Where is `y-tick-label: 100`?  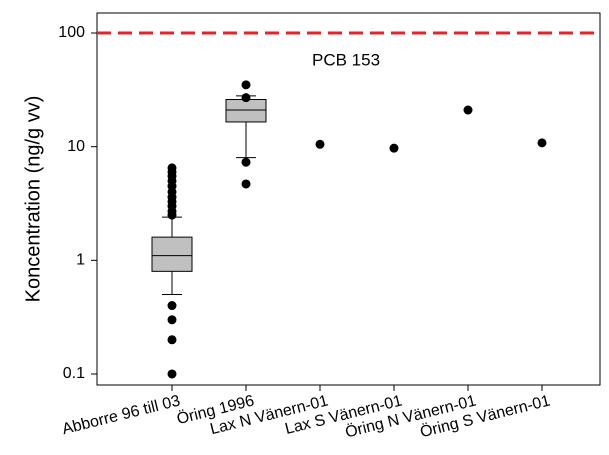
y-tick-label: 100 is located at coordinates (71, 32).